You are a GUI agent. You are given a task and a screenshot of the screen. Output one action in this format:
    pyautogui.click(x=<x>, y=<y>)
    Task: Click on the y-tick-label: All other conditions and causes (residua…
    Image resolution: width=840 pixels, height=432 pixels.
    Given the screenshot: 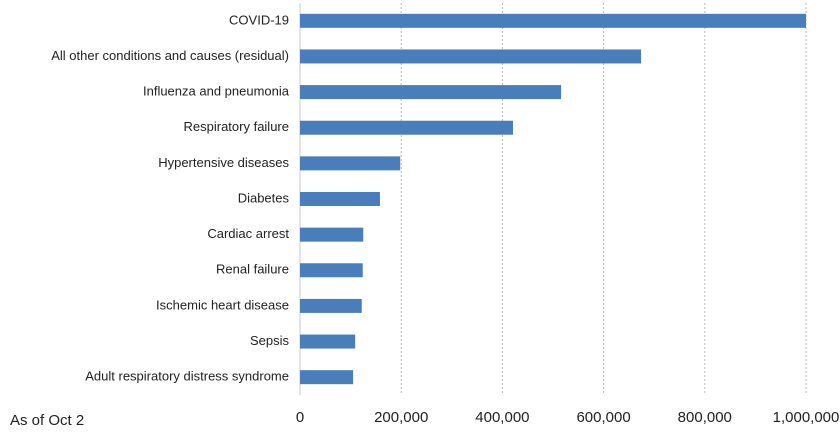 What is the action you would take?
    pyautogui.click(x=170, y=55)
    